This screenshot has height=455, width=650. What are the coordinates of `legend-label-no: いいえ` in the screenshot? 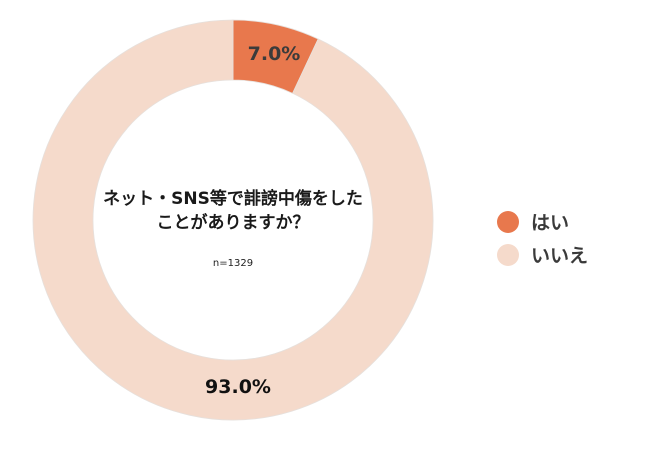 It's located at (560, 256).